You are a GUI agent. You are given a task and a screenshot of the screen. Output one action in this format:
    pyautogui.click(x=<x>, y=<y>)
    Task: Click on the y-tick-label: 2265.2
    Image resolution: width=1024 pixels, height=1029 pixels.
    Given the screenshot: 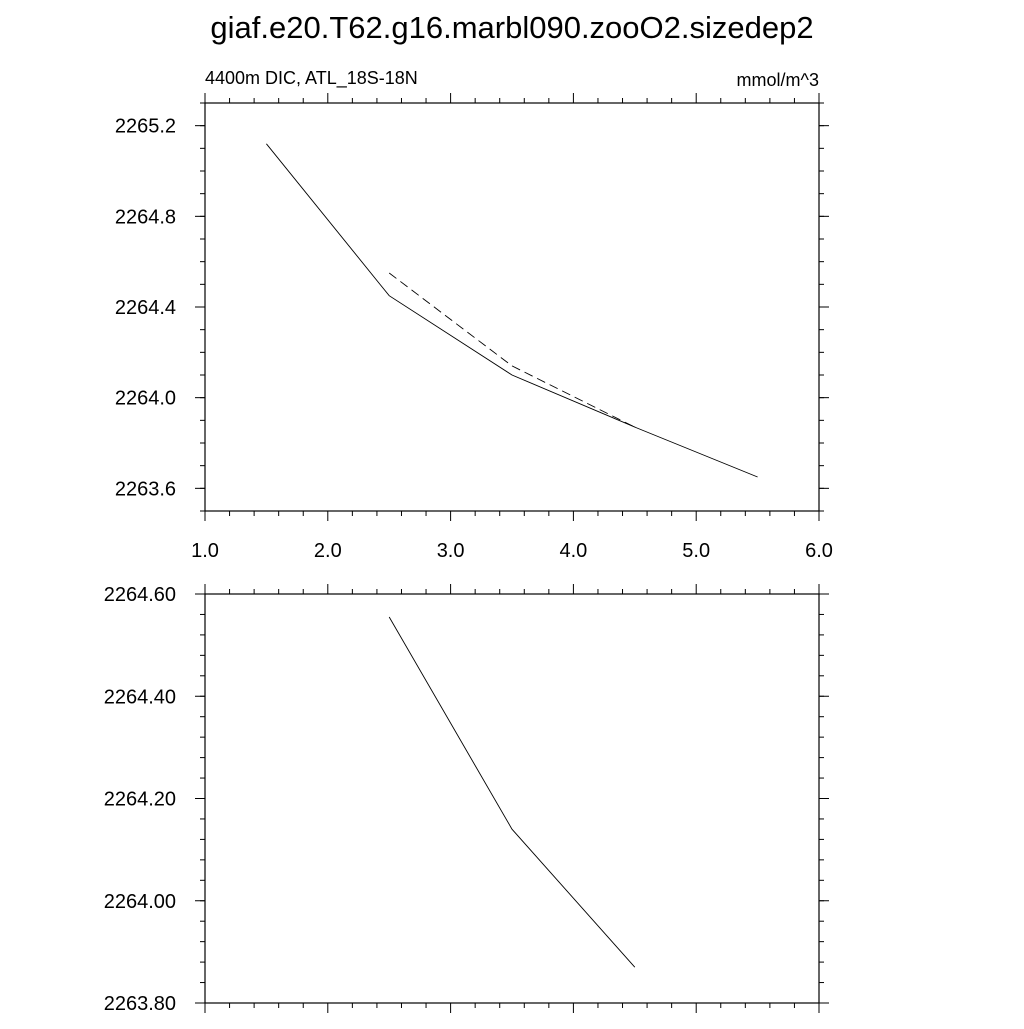 What is the action you would take?
    pyautogui.click(x=145, y=127)
    